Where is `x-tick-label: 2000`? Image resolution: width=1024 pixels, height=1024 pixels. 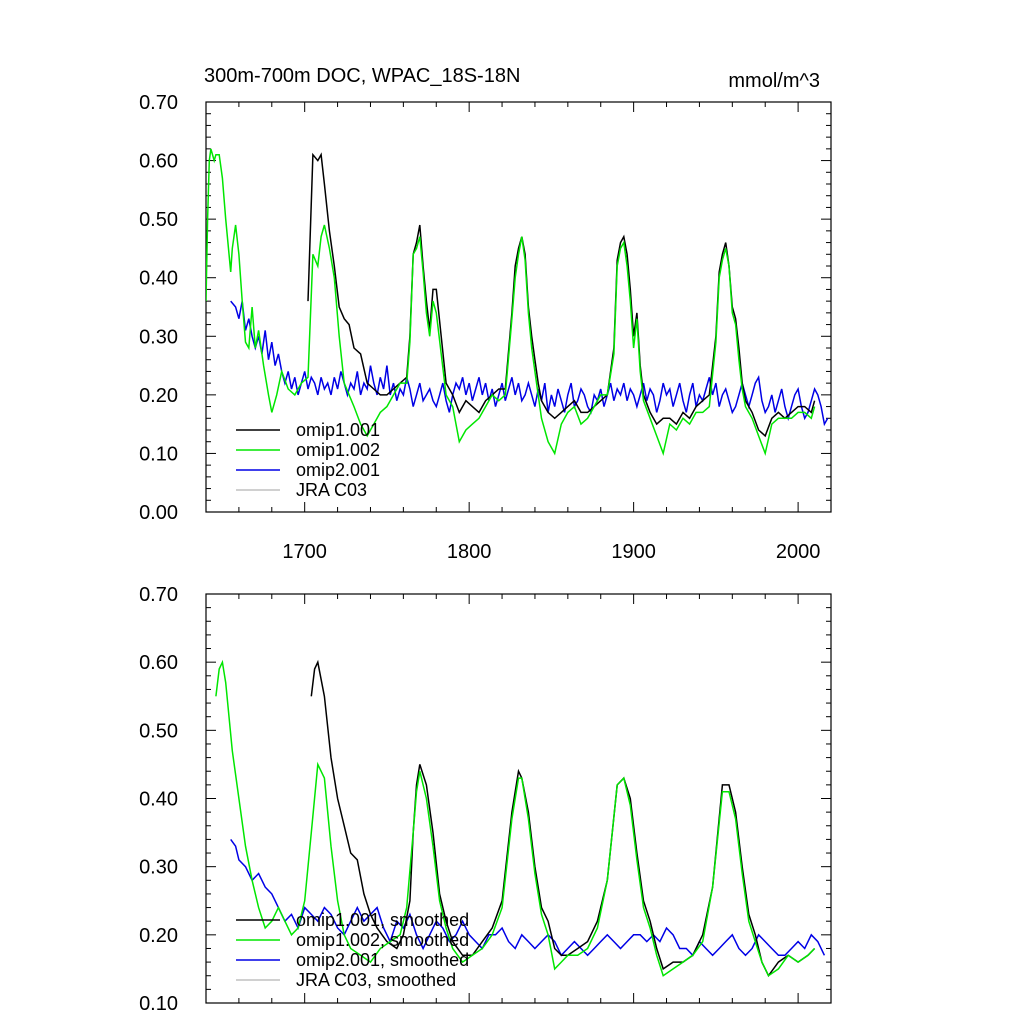
x-tick-label: 2000 is located at coordinates (798, 552).